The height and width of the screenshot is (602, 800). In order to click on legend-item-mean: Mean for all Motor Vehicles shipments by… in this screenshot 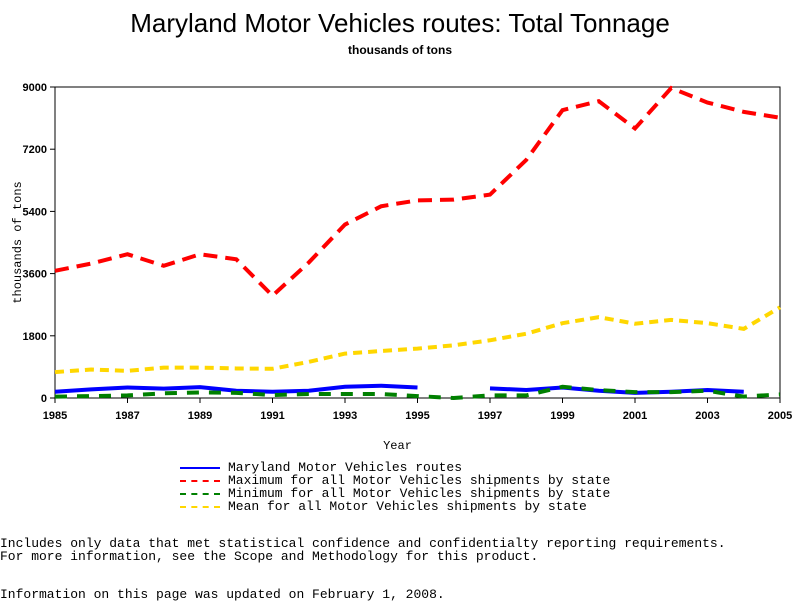, I will do `click(383, 506)`.